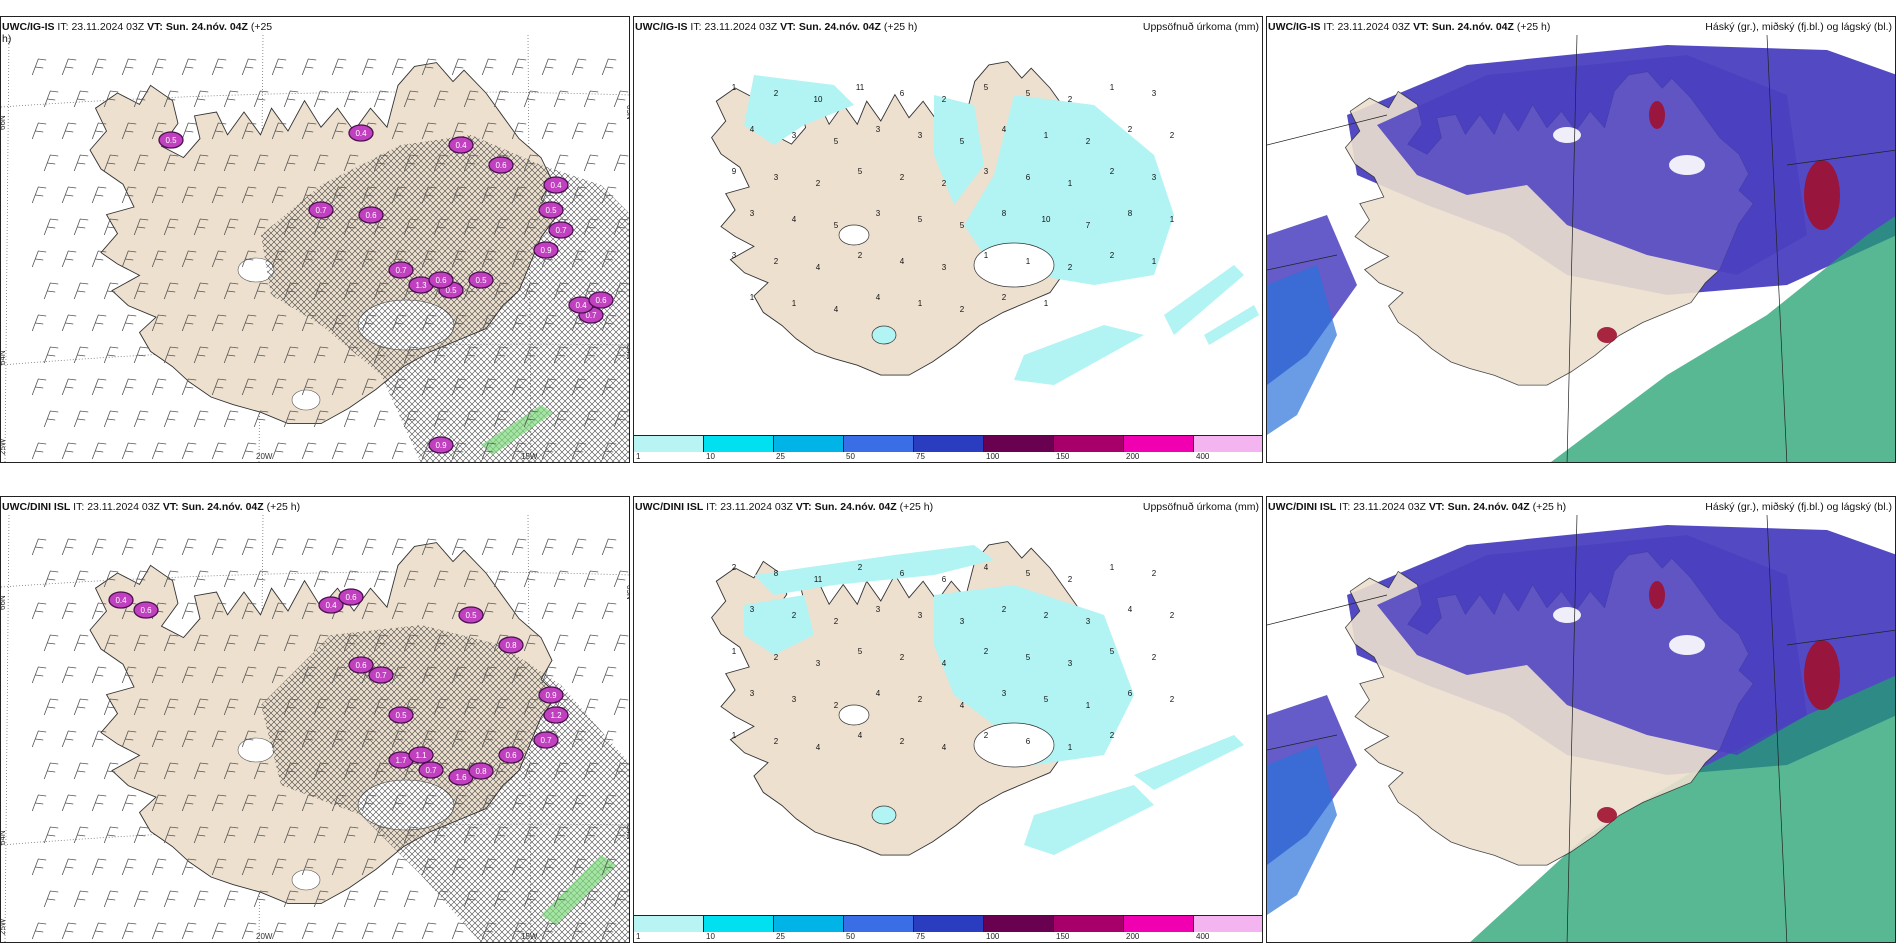 The width and height of the screenshot is (1900, 950). Describe the element at coordinates (780, 936) in the screenshot. I see `colorbar-tick-label: 25` at that location.